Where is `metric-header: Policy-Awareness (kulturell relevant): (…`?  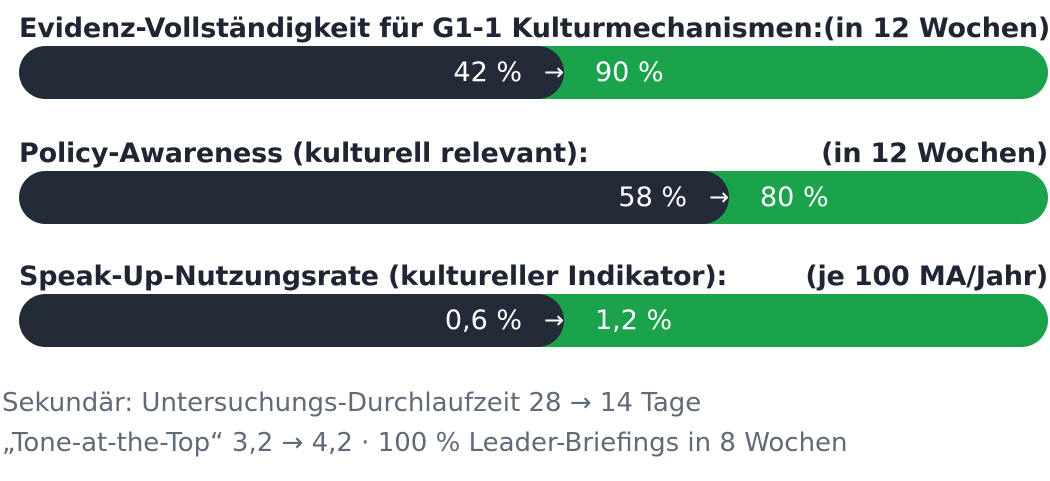 metric-header: Policy-Awareness (kulturell relevant): (… is located at coordinates (533, 147).